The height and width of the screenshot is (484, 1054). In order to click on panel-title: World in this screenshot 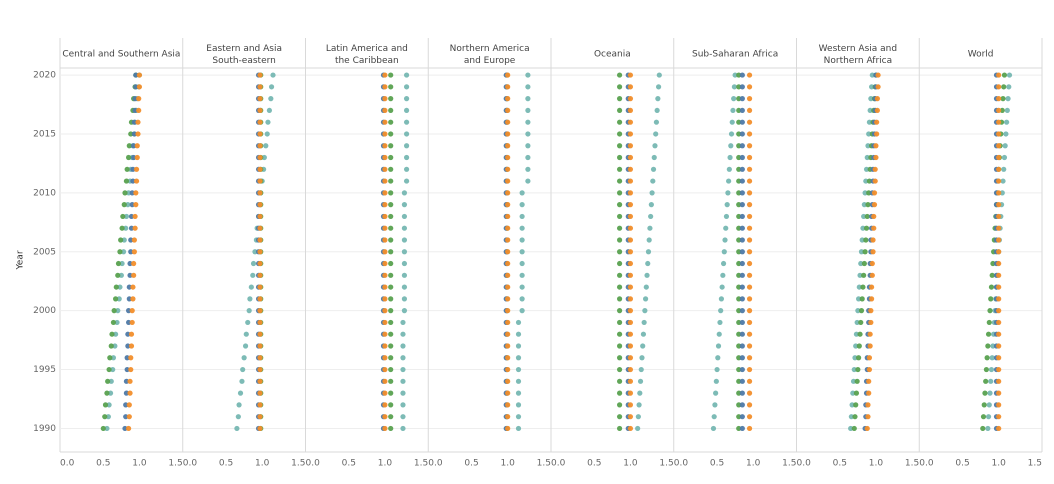, I will do `click(981, 55)`.